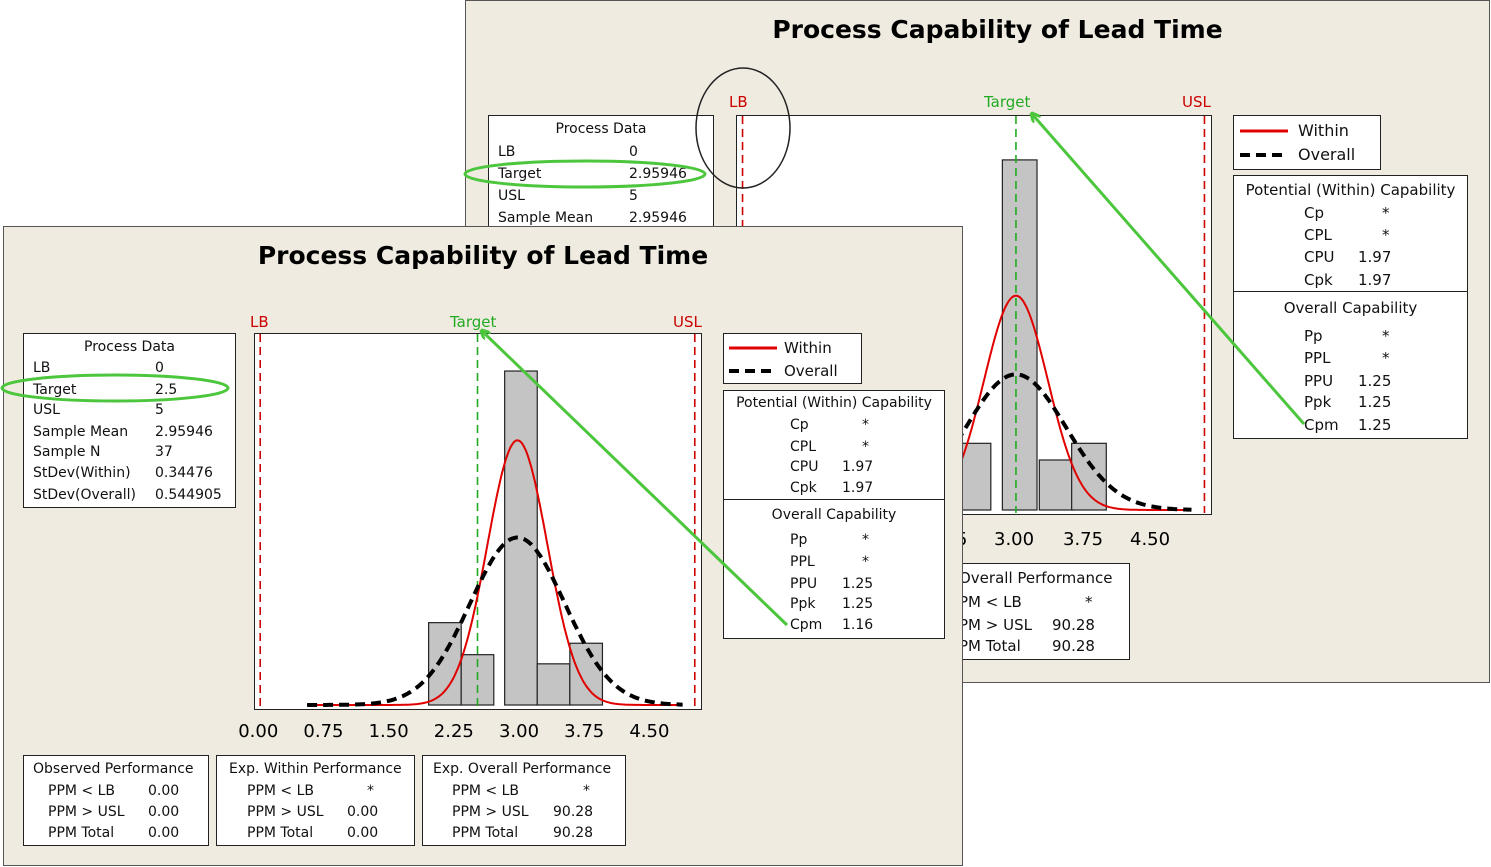  Describe the element at coordinates (803, 447) in the screenshot. I see `front-cap-label: CPL` at that location.